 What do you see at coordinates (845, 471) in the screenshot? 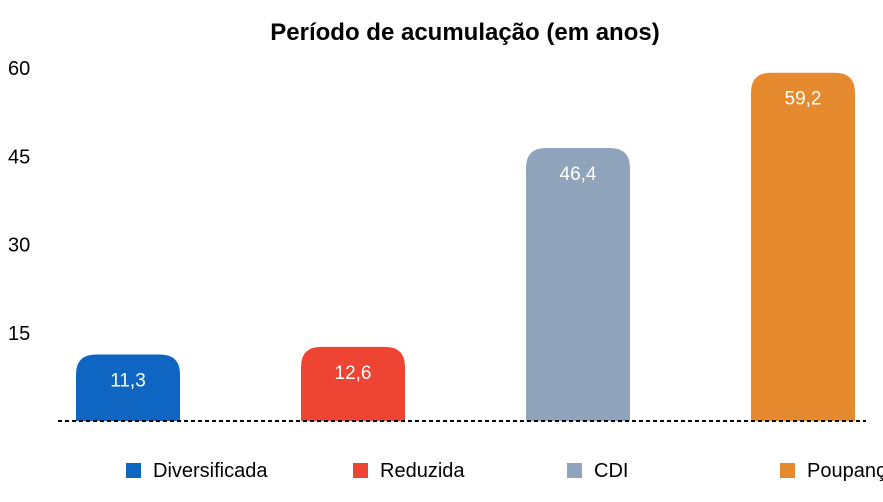
I see `legend-label: Poupança` at bounding box center [845, 471].